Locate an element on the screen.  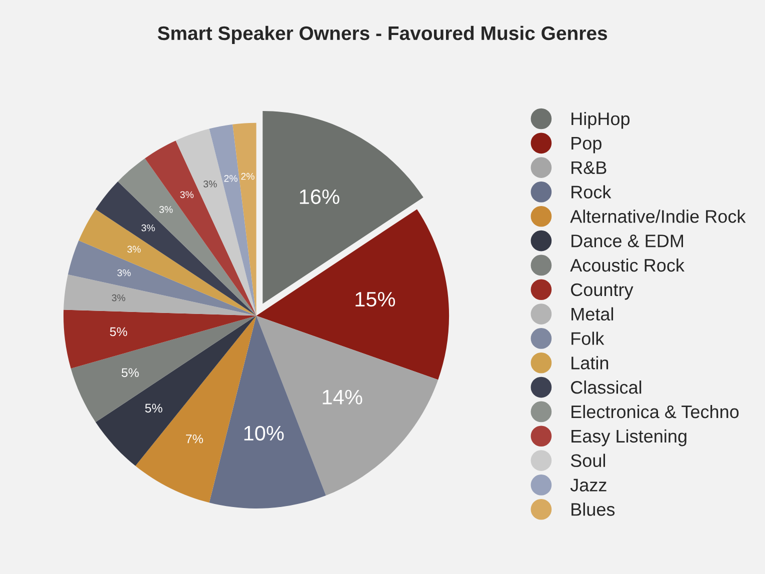
legend-label: Jazz is located at coordinates (588, 485).